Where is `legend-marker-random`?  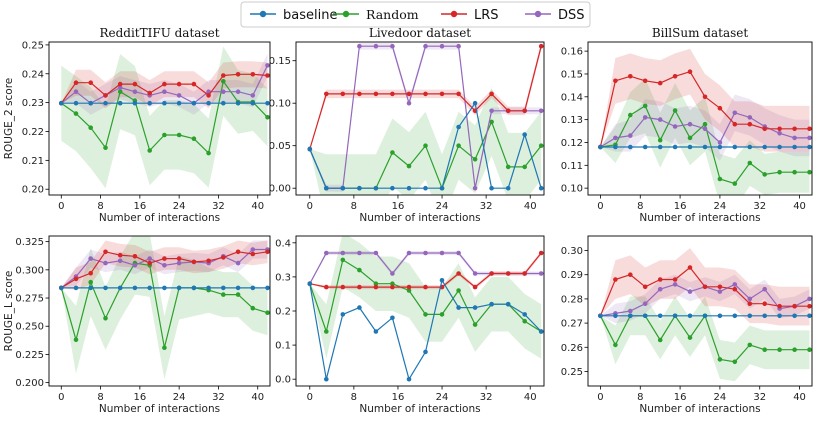
legend-marker-random is located at coordinates (346, 14).